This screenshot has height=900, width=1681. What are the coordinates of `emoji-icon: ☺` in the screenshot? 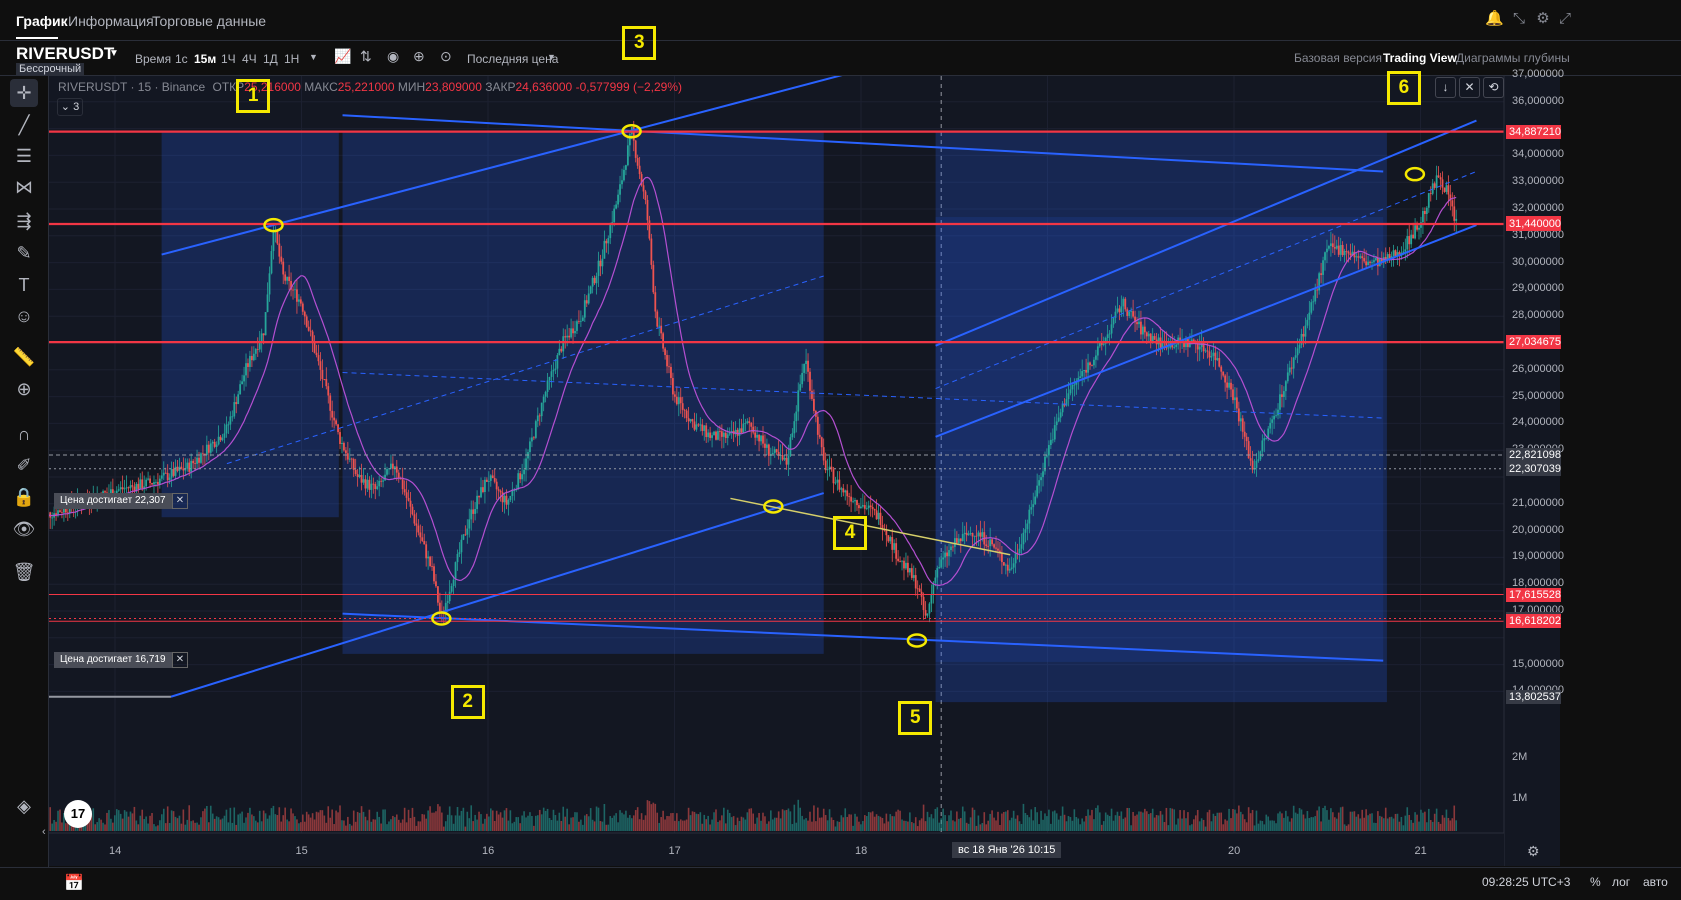 It's located at (24, 316).